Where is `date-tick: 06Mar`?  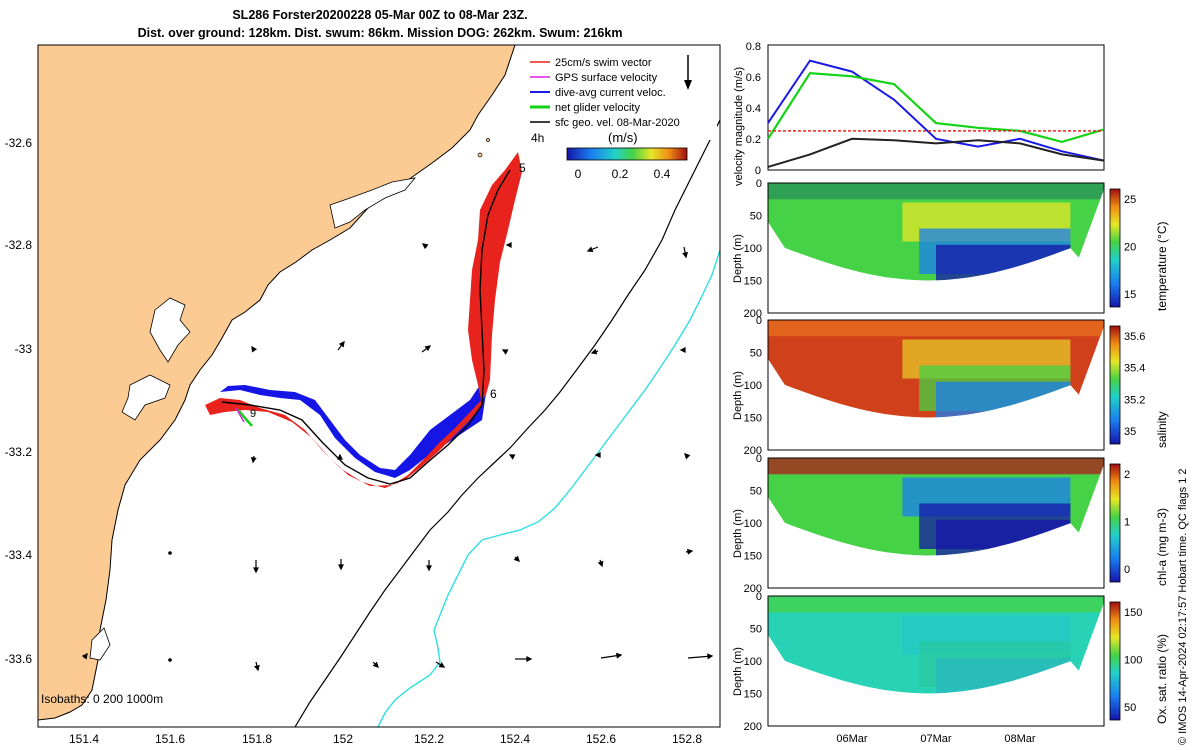 date-tick: 06Mar is located at coordinates (852, 739).